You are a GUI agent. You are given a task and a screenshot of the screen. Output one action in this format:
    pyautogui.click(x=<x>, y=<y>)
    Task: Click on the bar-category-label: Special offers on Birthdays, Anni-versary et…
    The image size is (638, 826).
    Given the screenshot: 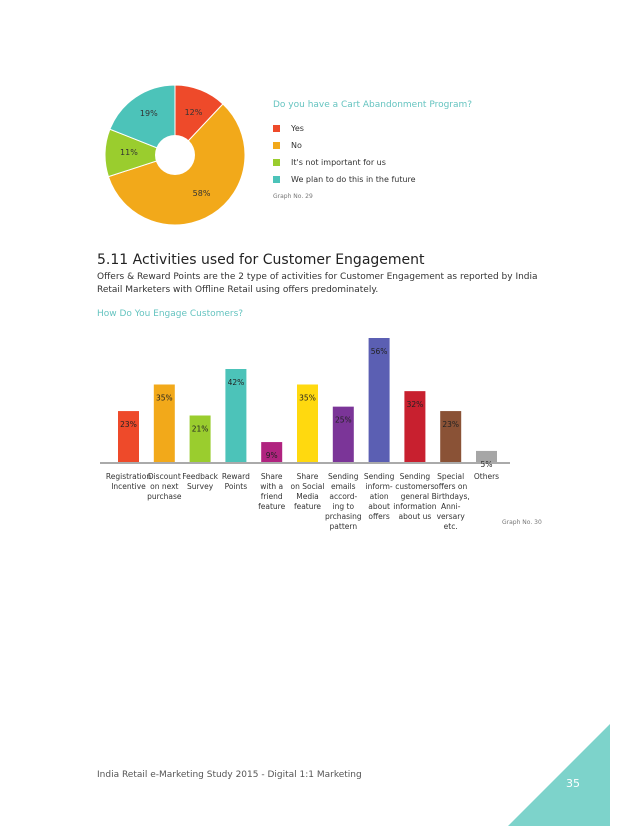 What is the action you would take?
    pyautogui.click(x=450, y=501)
    